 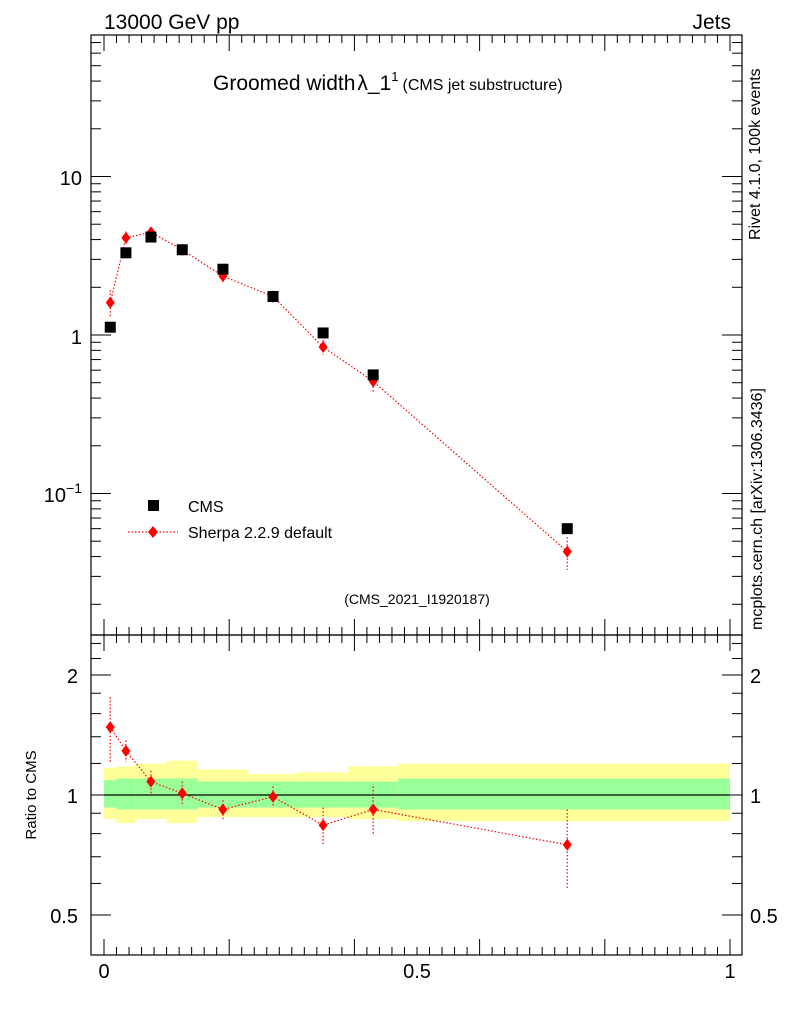 I want to click on ratio-ytick-label-right-2: 2, so click(x=755, y=677).